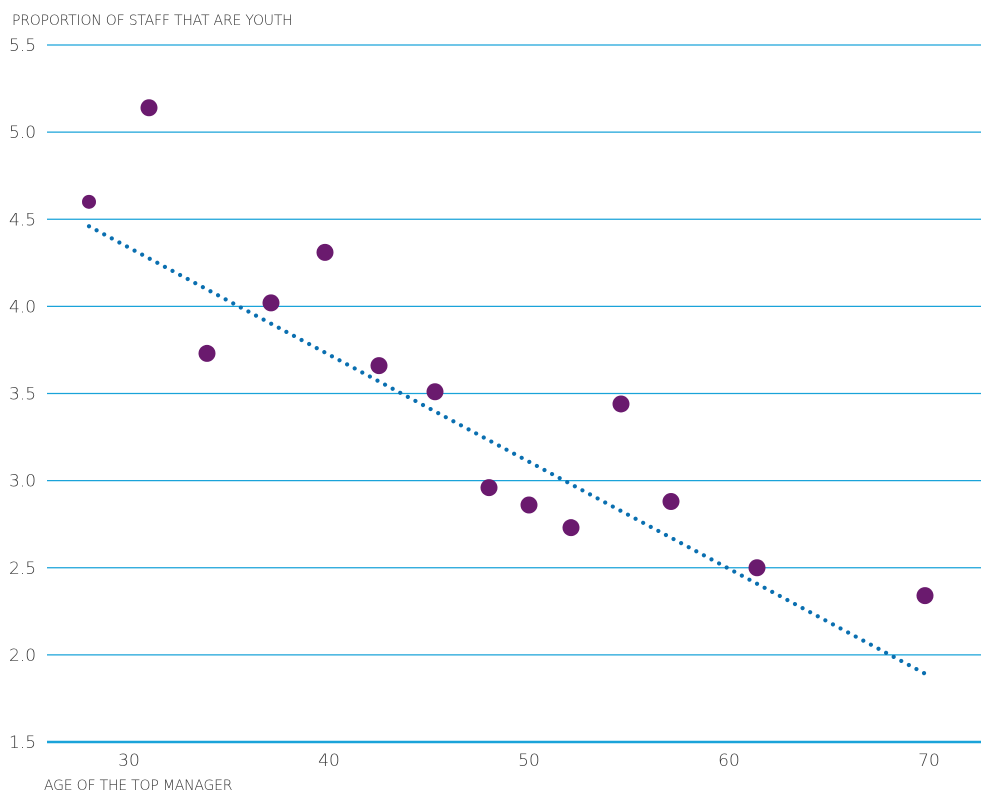 This screenshot has height=793, width=981. I want to click on y-axis-title: PROPORTION OF STAFF THAT ARE YOUTH, so click(152, 21).